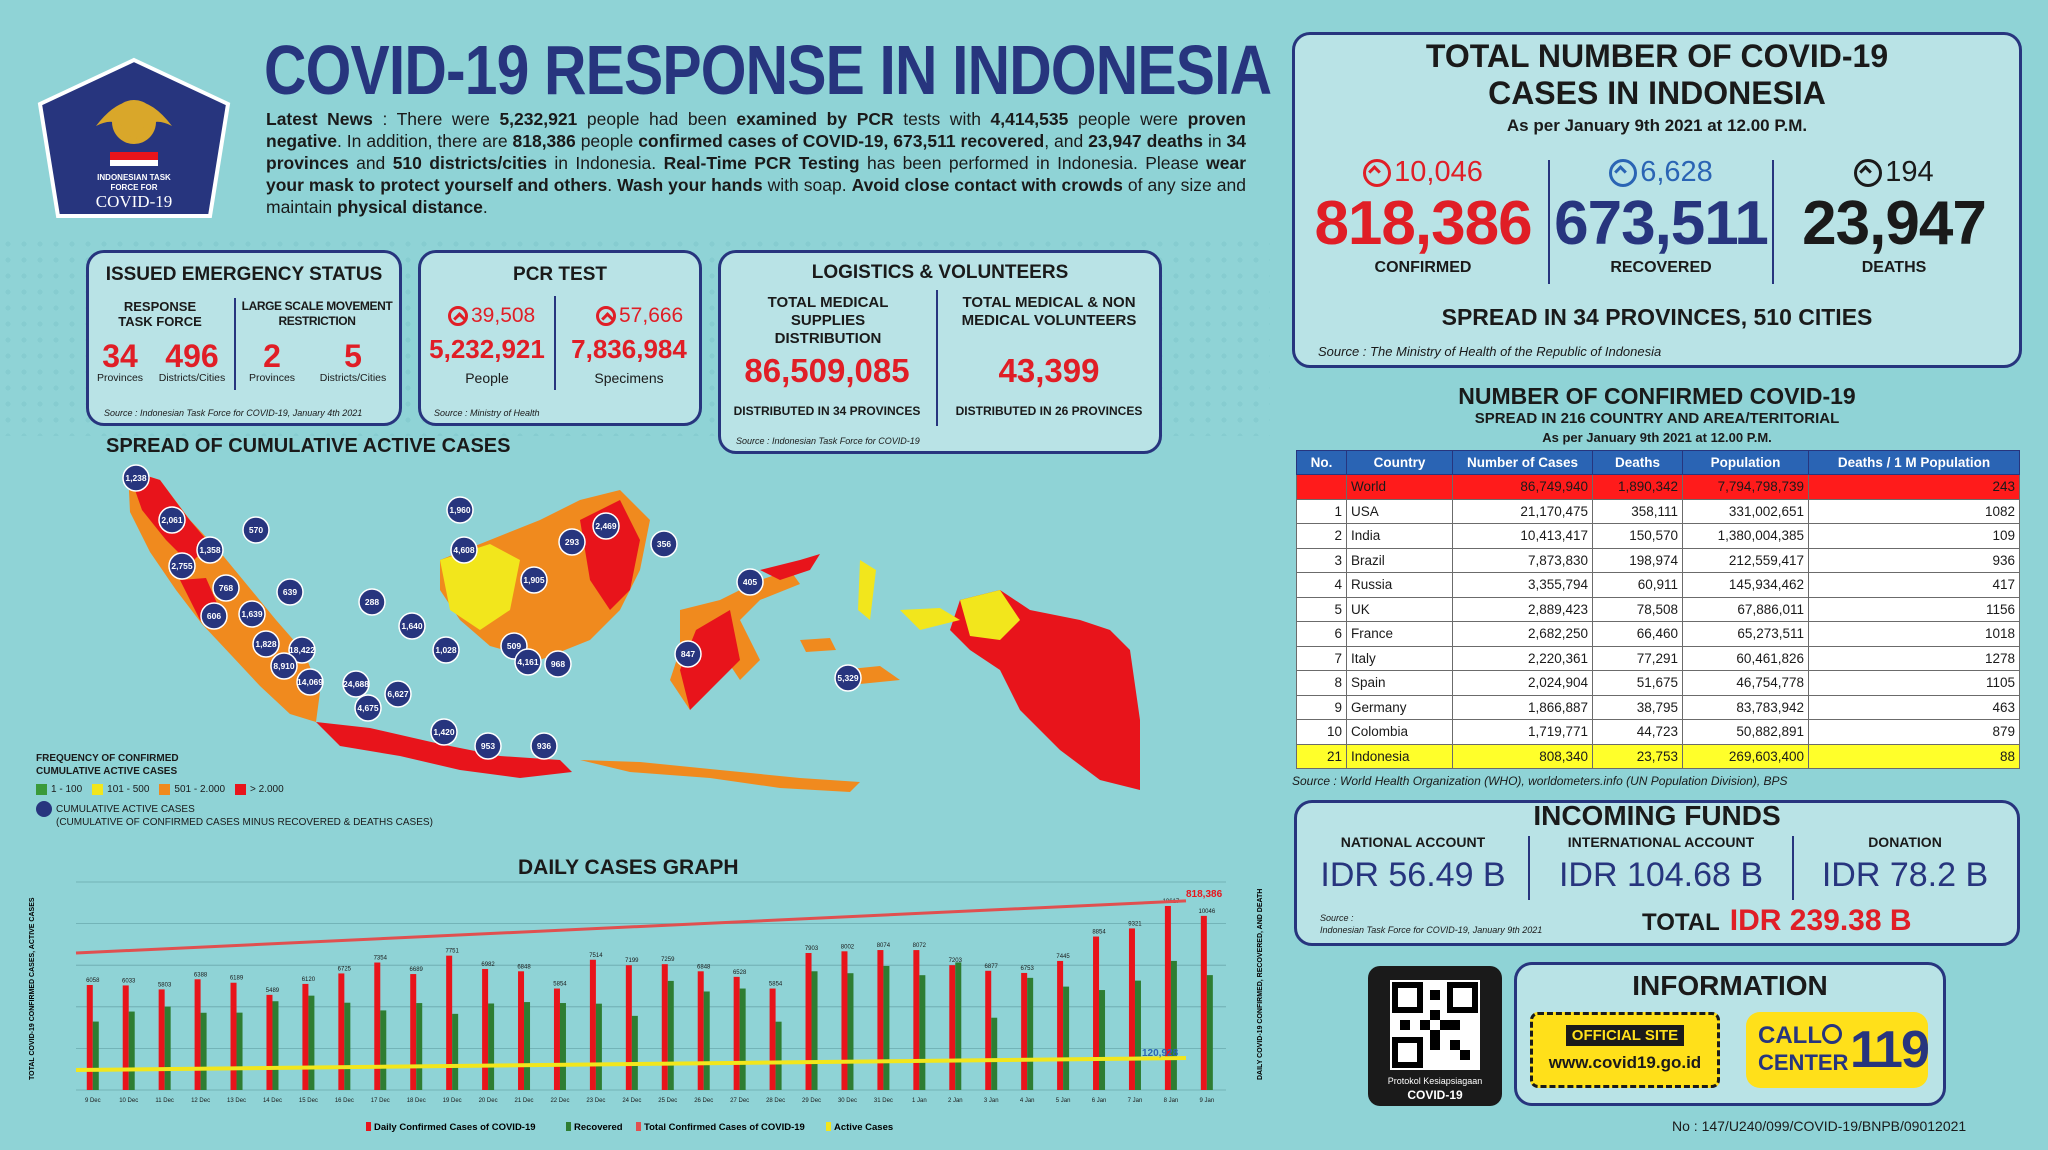 Image resolution: width=2048 pixels, height=1150 pixels. What do you see at coordinates (1914, 707) in the screenshot?
I see `table-cell: 463` at bounding box center [1914, 707].